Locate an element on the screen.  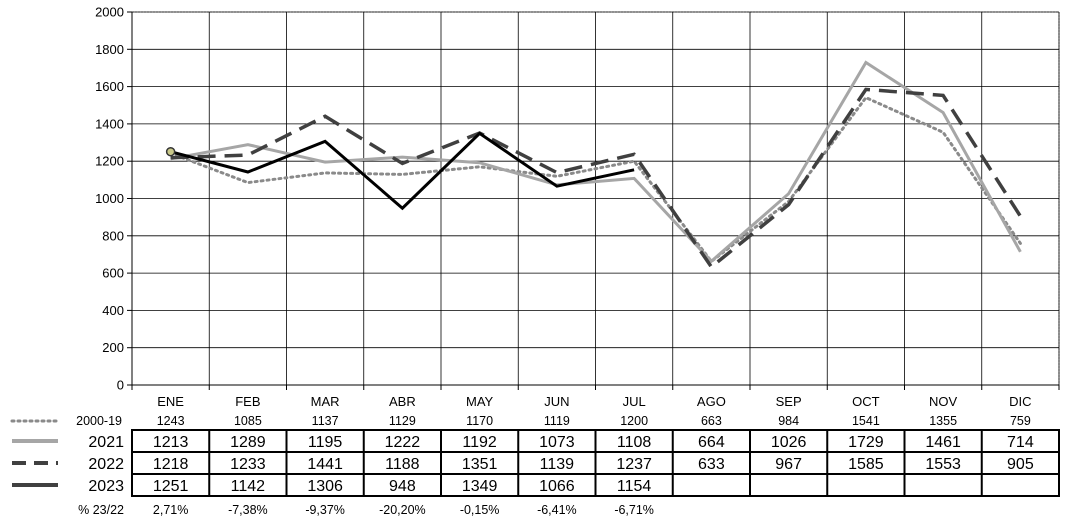
x-tick-label: JUL is located at coordinates (634, 401).